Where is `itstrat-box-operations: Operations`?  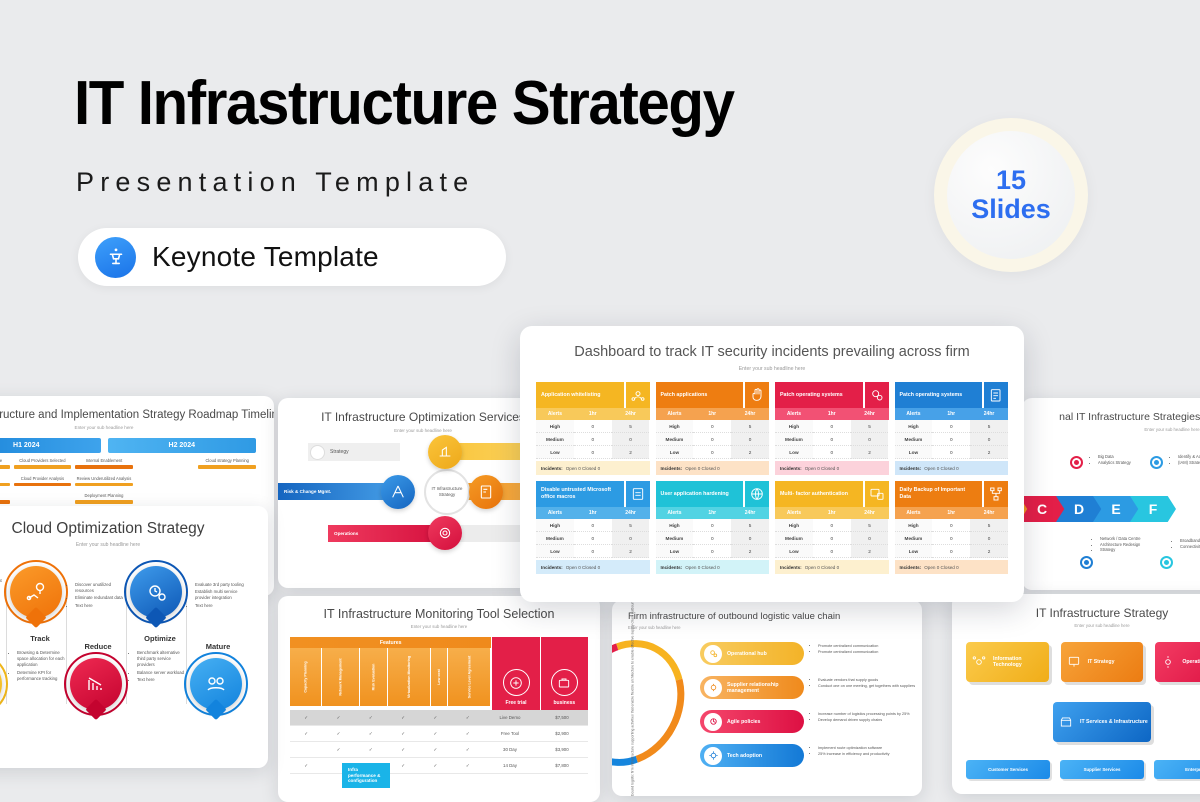
itstrat-box-operations: Operations is located at coordinates (1177, 662).